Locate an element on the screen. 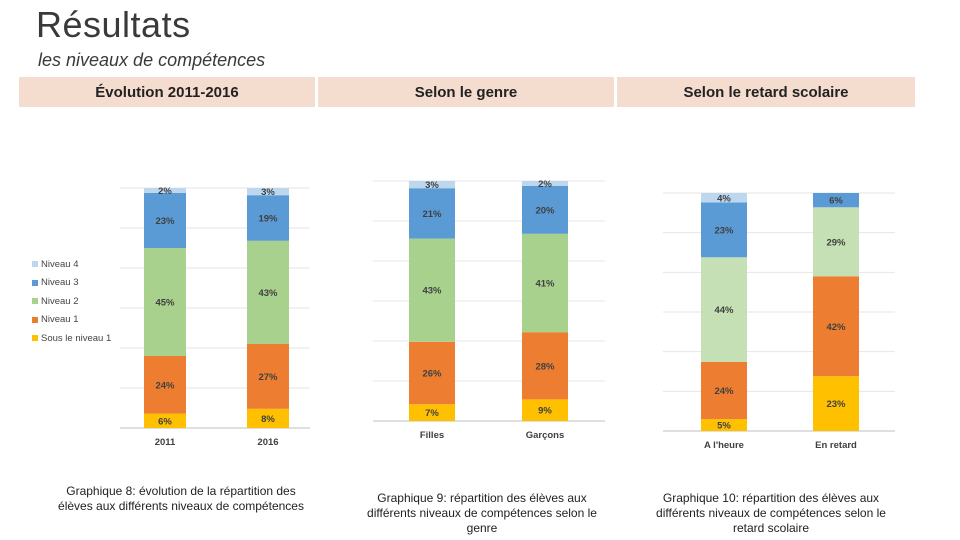 Image resolution: width=960 pixels, height=540 pixels. category-label: 2016 is located at coordinates (267, 442).